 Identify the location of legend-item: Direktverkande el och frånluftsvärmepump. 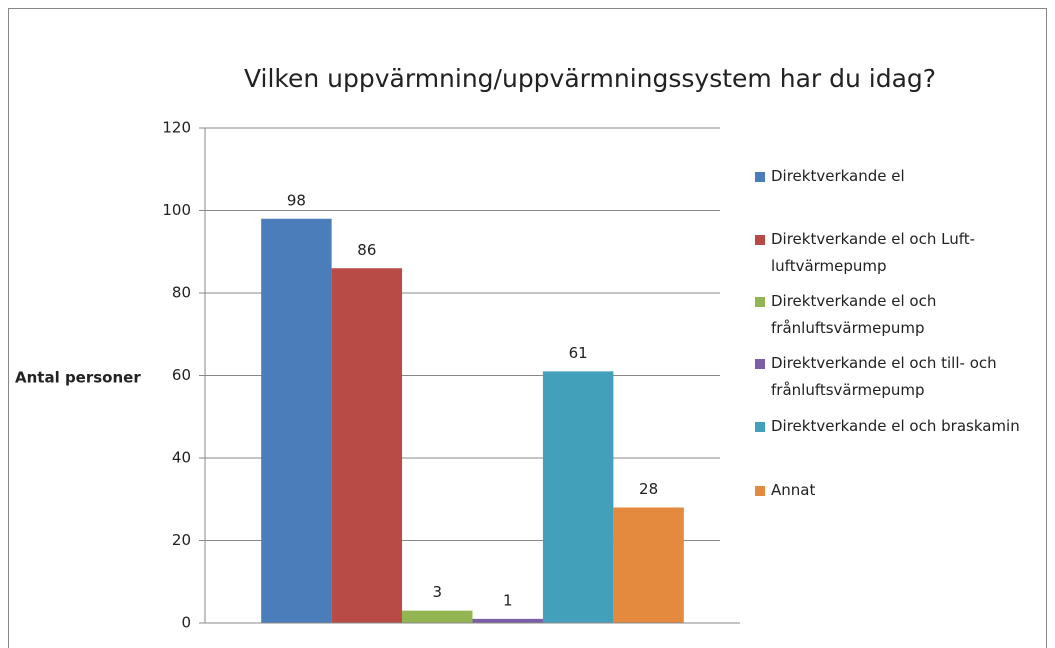
(892, 315).